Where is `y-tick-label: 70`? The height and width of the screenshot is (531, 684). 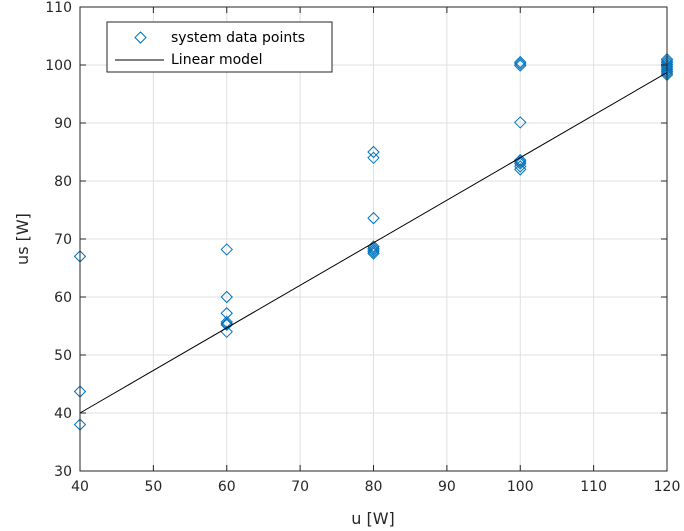
y-tick-label: 70 is located at coordinates (63, 240).